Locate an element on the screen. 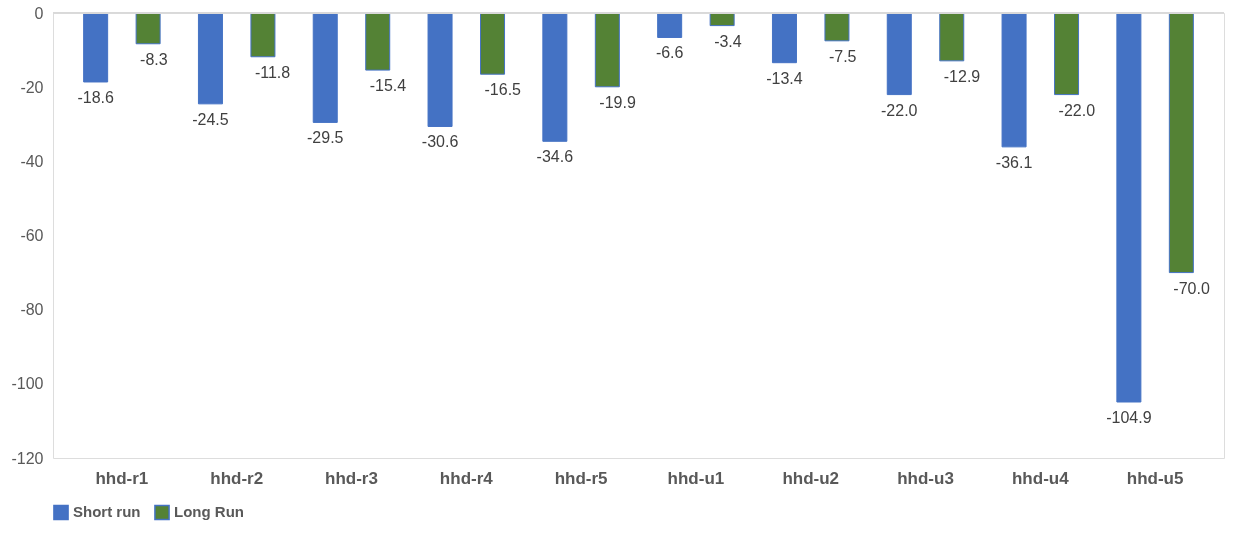 The image size is (1235, 533). data-label: -24.5 is located at coordinates (210, 119).